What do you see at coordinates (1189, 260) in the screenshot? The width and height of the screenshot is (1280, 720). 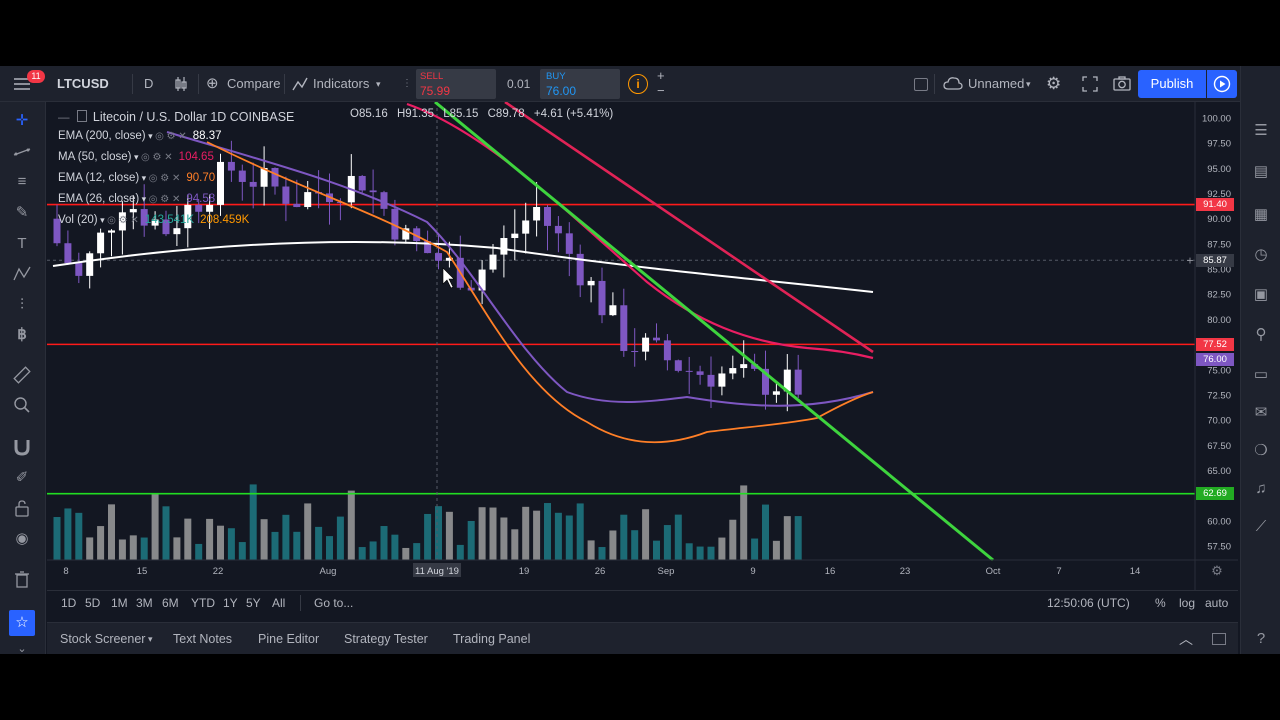 I see `crosshair-plus-icon: +` at bounding box center [1189, 260].